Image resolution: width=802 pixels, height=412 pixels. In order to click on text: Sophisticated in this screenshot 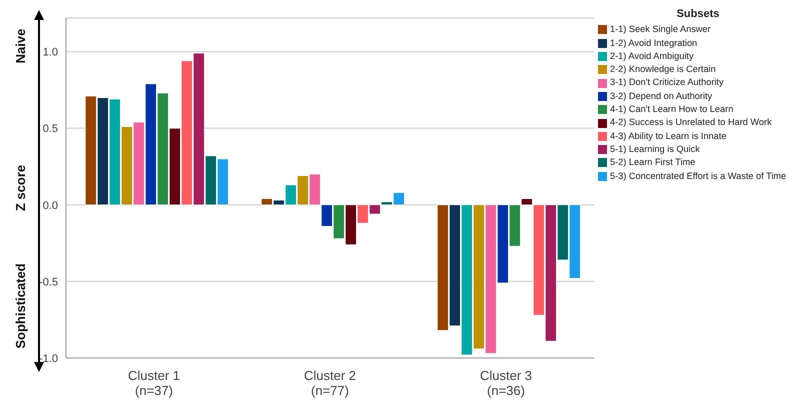, I will do `click(20, 306)`.